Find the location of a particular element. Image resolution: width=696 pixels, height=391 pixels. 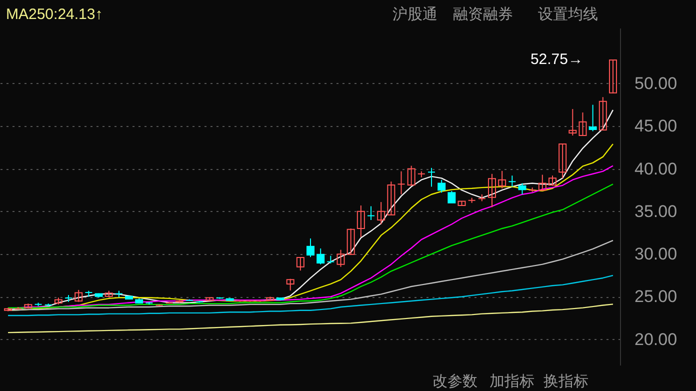

text: 沪股通 is located at coordinates (415, 14).